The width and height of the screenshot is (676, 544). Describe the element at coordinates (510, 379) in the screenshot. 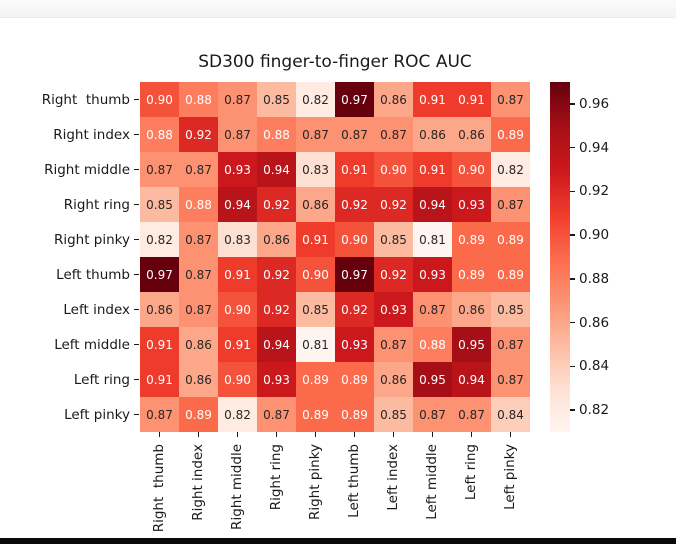

I see `cell-8-9: 0.87` at that location.